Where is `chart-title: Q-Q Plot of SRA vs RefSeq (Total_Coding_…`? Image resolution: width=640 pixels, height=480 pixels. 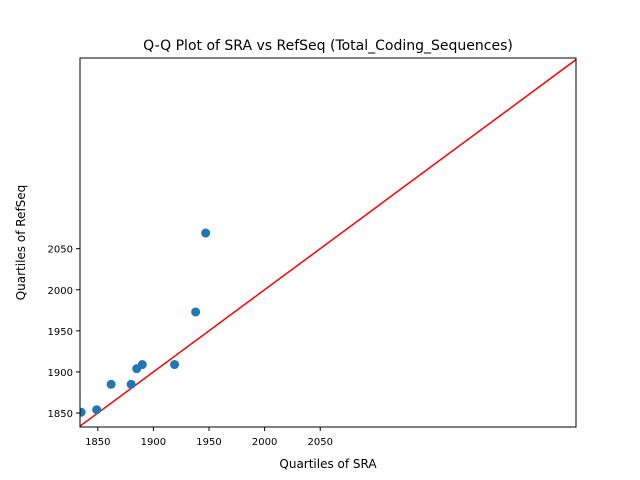 chart-title: Q-Q Plot of SRA vs RefSeq (Total_Coding_… is located at coordinates (328, 46).